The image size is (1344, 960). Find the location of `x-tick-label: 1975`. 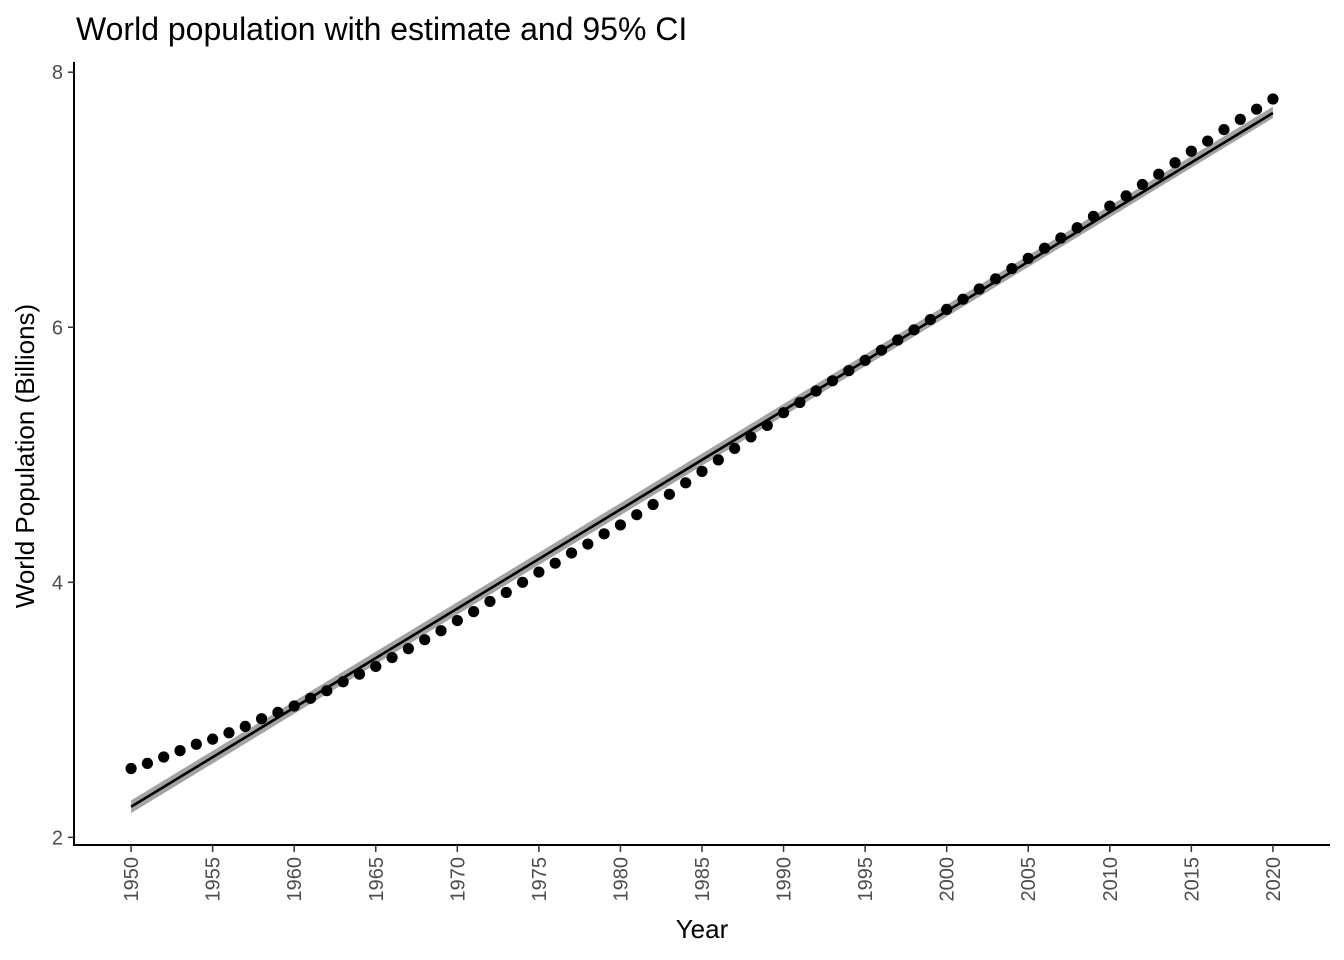

x-tick-label: 1975 is located at coordinates (540, 879).